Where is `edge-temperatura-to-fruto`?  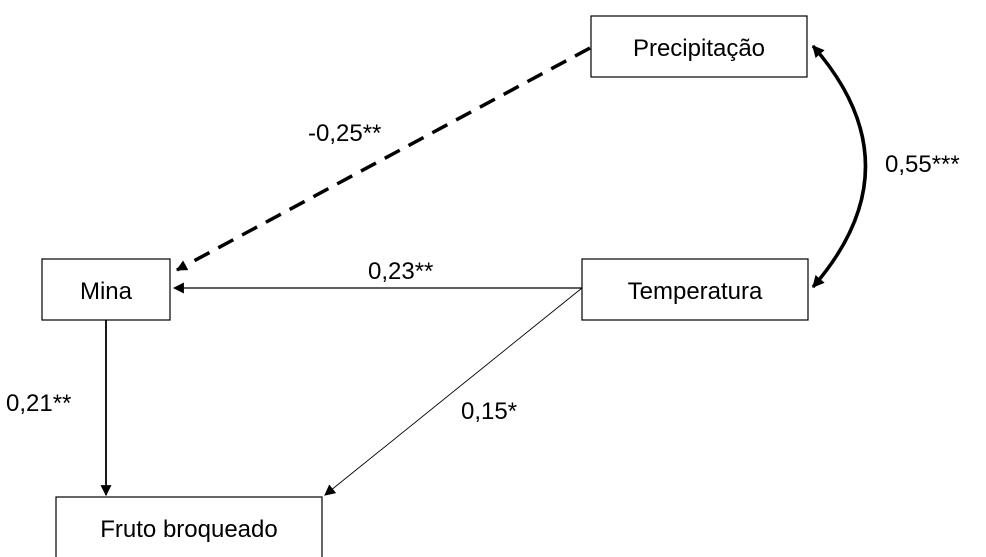
edge-temperatura-to-fruto is located at coordinates (453, 391).